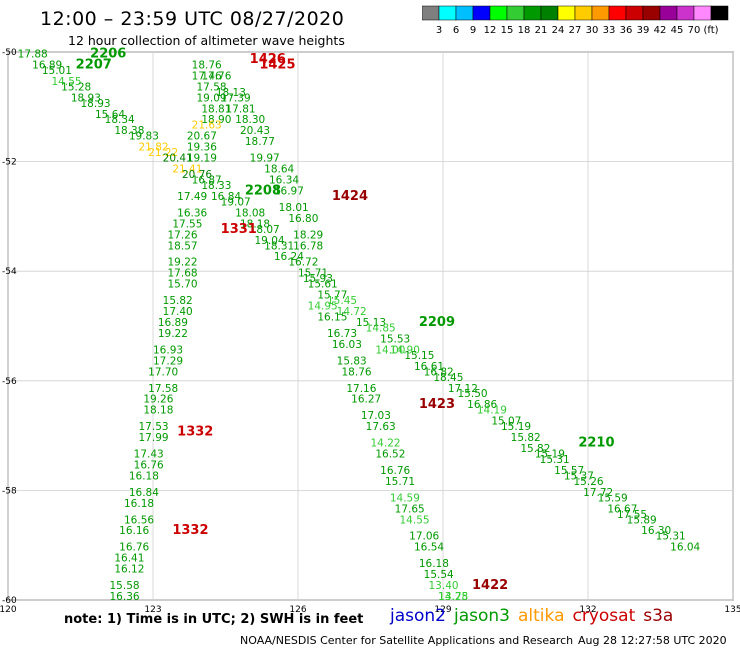 The height and width of the screenshot is (650, 740). What do you see at coordinates (694, 30) in the screenshot?
I see `color-scale-label: 70` at bounding box center [694, 30].